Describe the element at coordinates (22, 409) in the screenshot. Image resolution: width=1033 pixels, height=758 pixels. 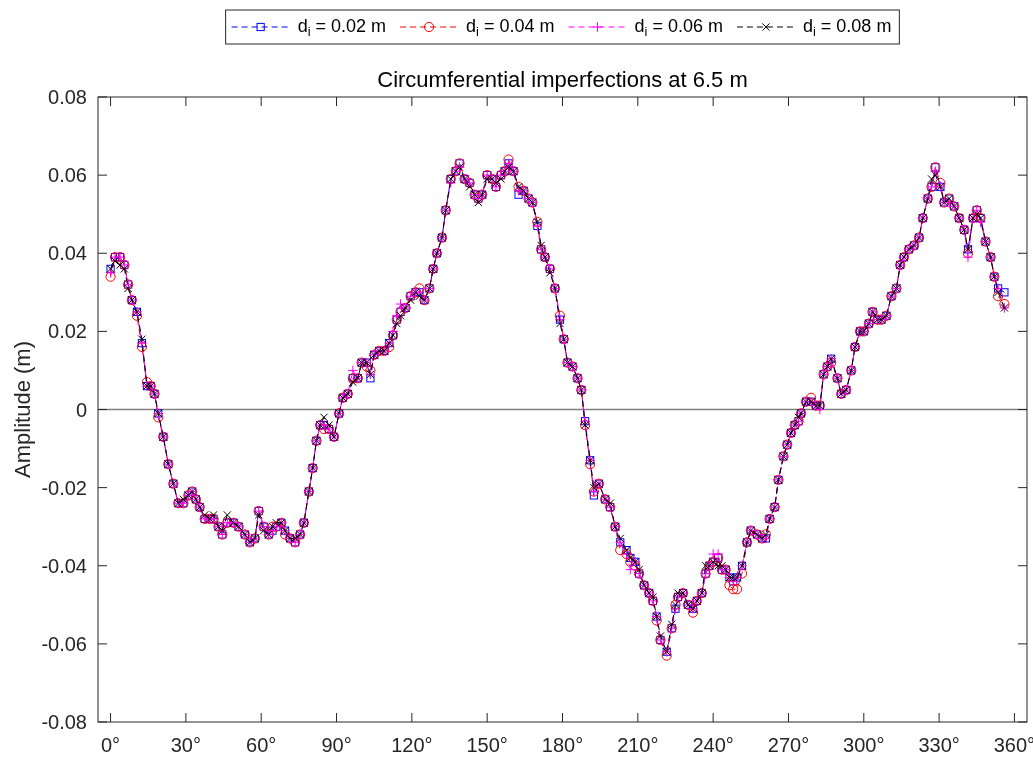
I see `y-axis-title: Amplitude (m)` at that location.